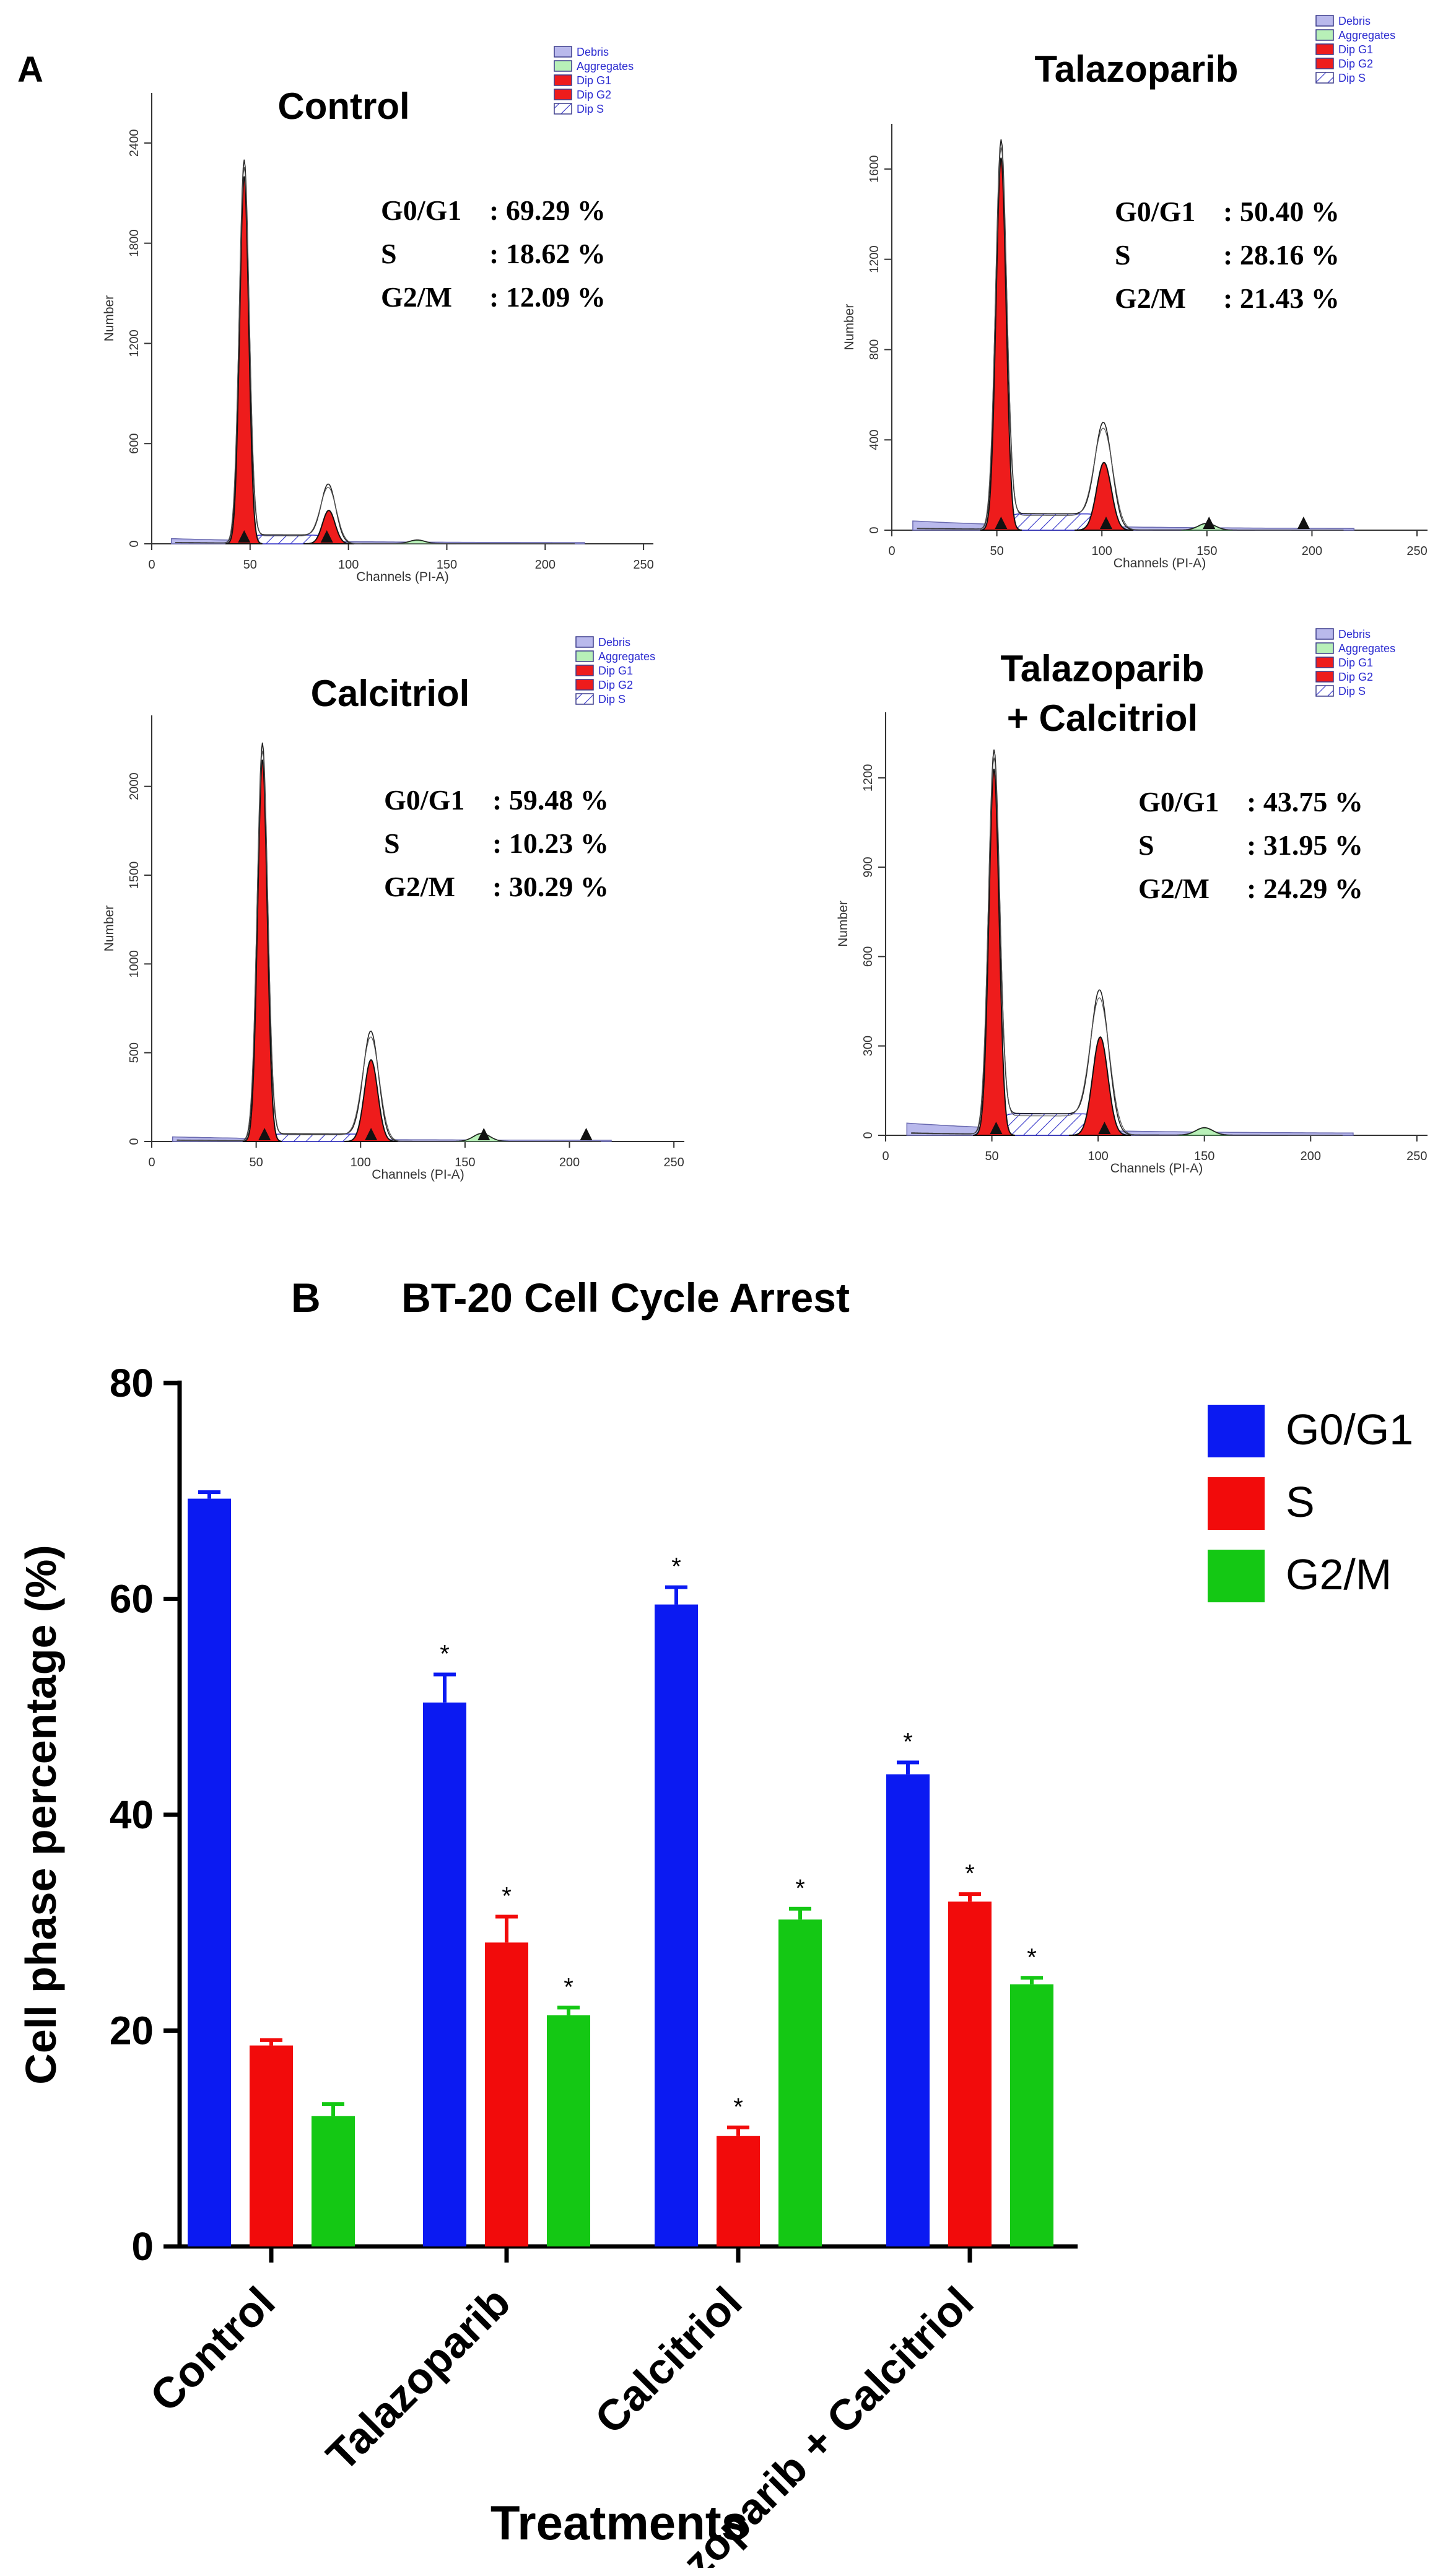 The image size is (1456, 2571). I want to click on y-tick-label: 600, so click(135, 444).